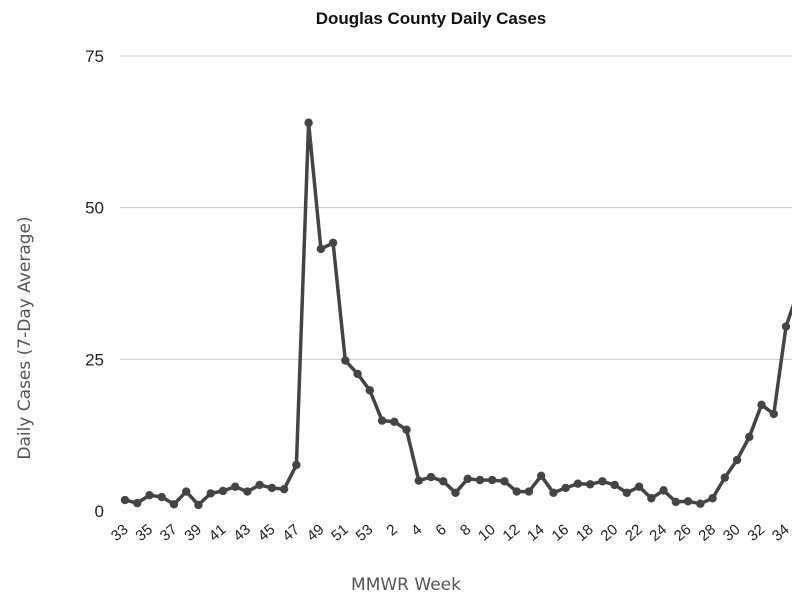  I want to click on x-tick-label: 33, so click(120, 533).